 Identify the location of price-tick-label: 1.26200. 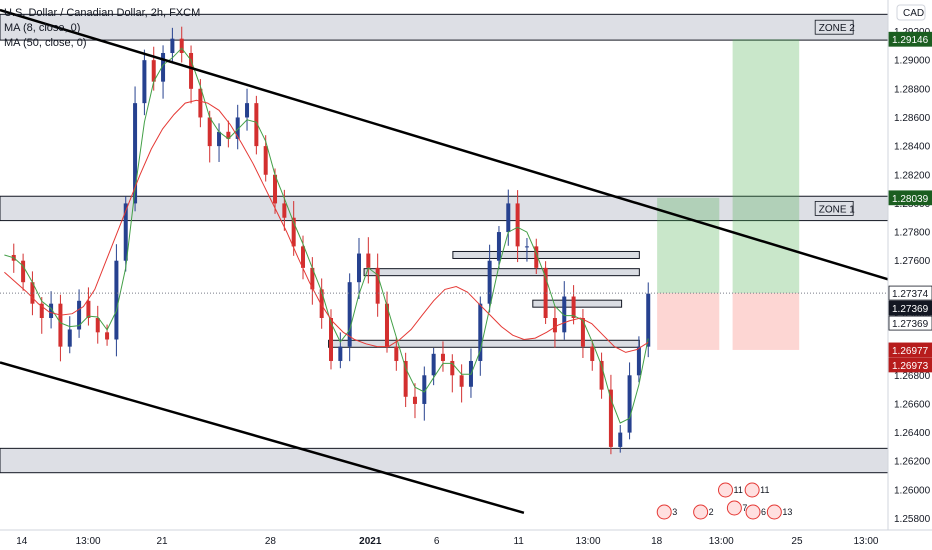
(912, 462).